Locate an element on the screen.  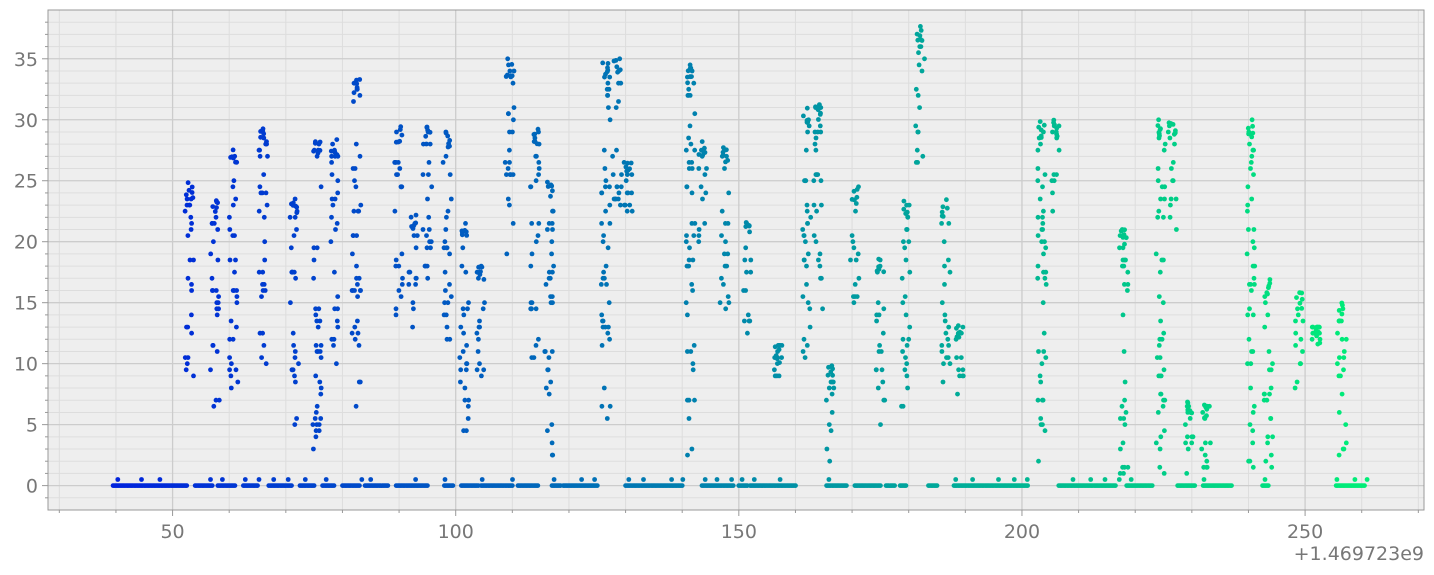
x-tick-label: 250 is located at coordinates (1305, 532).